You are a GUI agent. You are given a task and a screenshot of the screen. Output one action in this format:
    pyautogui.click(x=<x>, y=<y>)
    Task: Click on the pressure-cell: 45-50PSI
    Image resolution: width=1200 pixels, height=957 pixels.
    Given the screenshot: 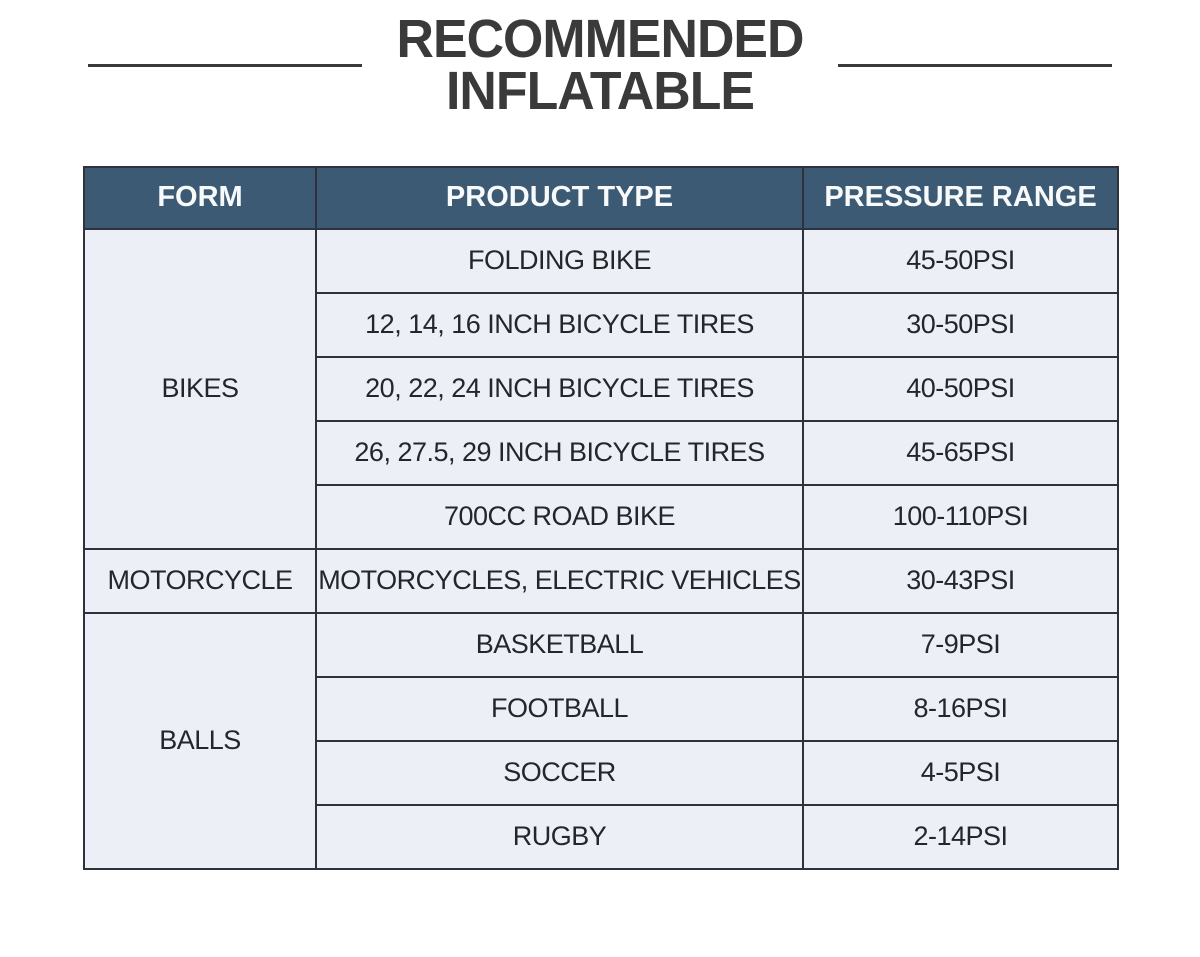 What is the action you would take?
    pyautogui.click(x=960, y=260)
    